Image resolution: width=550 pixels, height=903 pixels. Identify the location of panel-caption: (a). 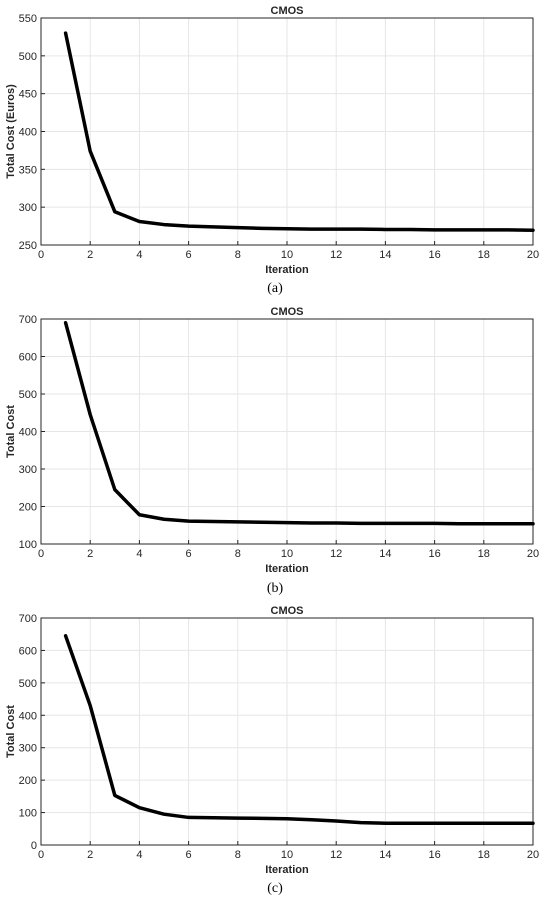
(275, 288).